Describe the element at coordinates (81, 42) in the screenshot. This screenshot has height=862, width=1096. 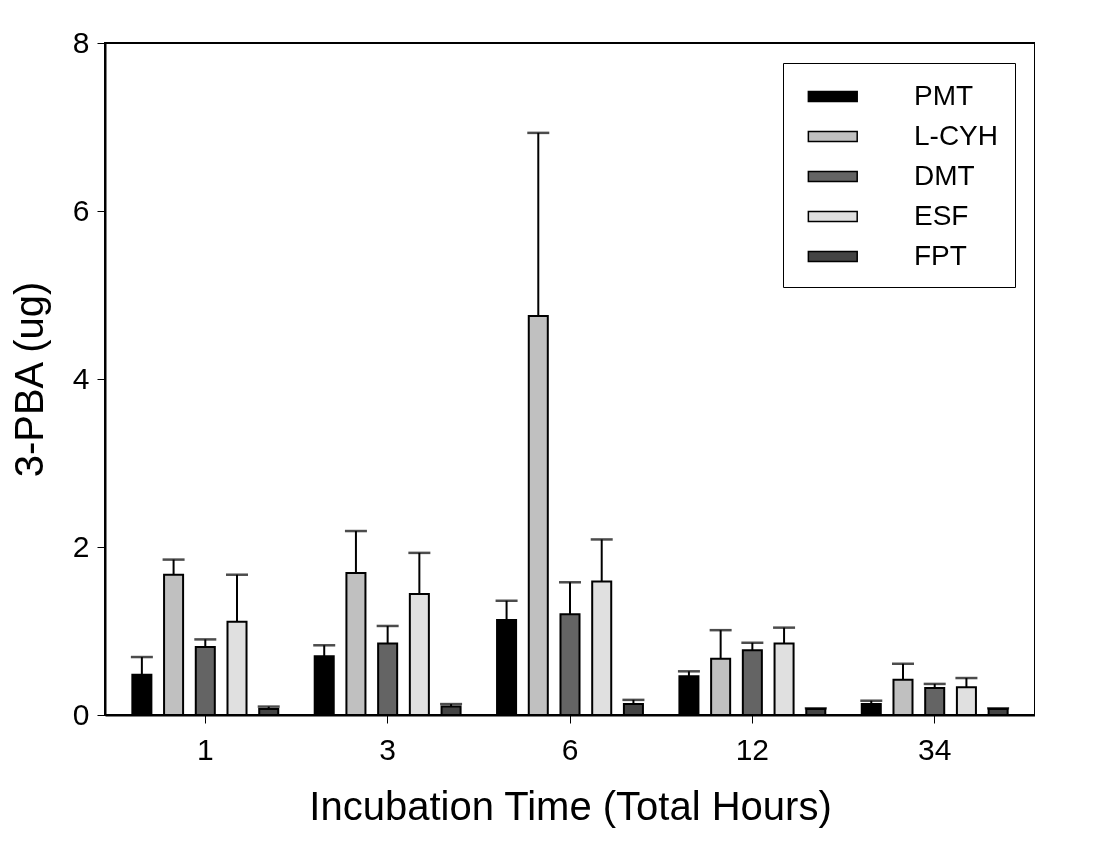
I see `y-tick-label: 8` at that location.